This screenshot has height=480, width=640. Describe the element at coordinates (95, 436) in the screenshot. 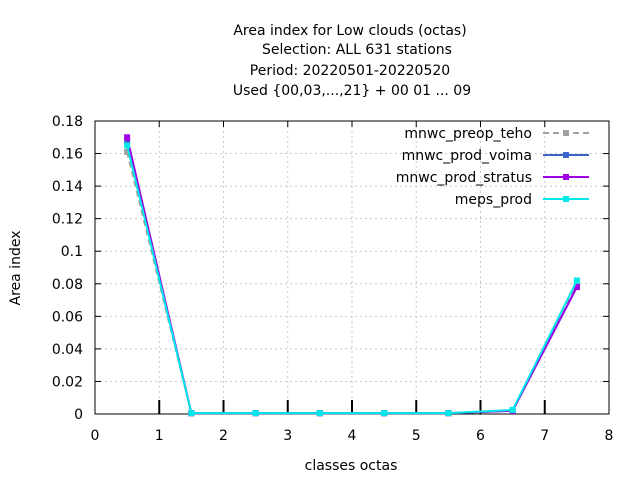

I see `x-tick-label: 0` at that location.